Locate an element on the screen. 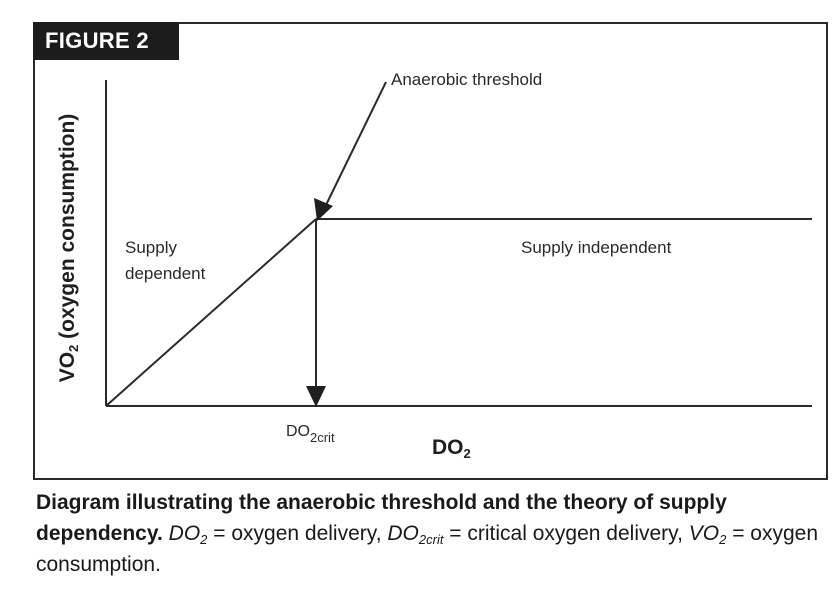 Image resolution: width=835 pixels, height=601 pixels. caption-vo2-prefix: VO is located at coordinates (704, 533).